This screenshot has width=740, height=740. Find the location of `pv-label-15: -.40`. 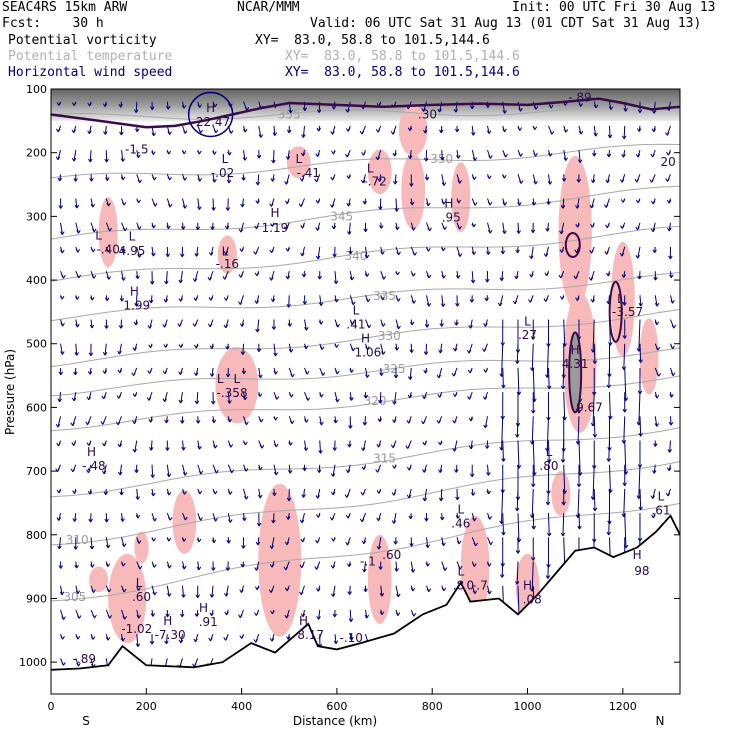

pv-label-15: -.40 is located at coordinates (107, 249).